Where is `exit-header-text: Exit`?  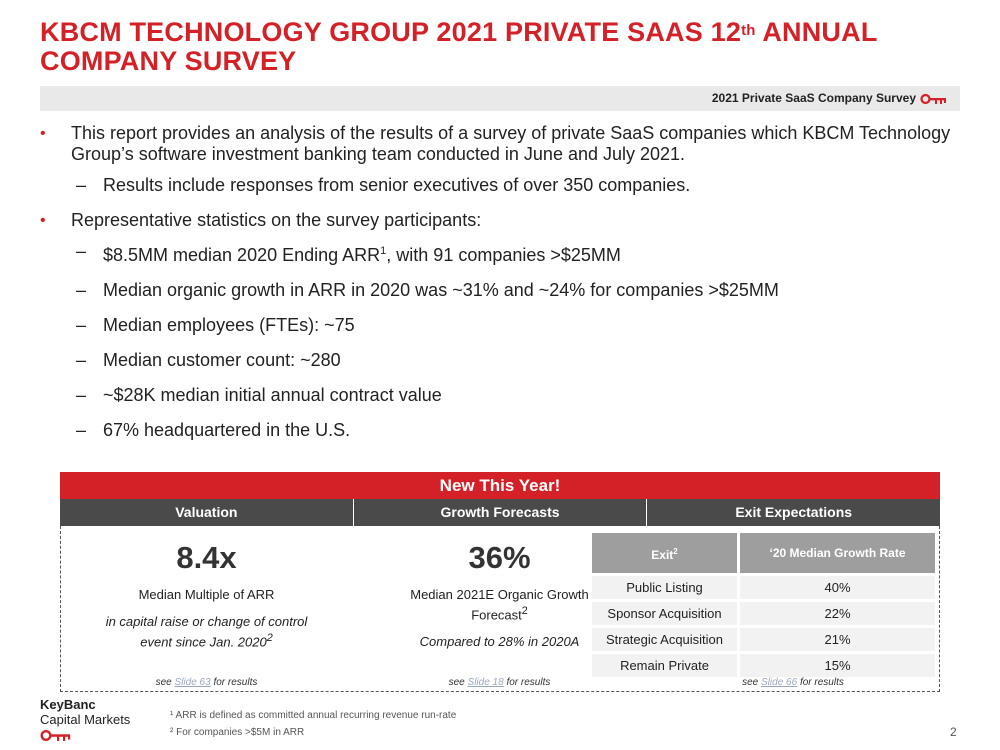 exit-header-text: Exit is located at coordinates (662, 554).